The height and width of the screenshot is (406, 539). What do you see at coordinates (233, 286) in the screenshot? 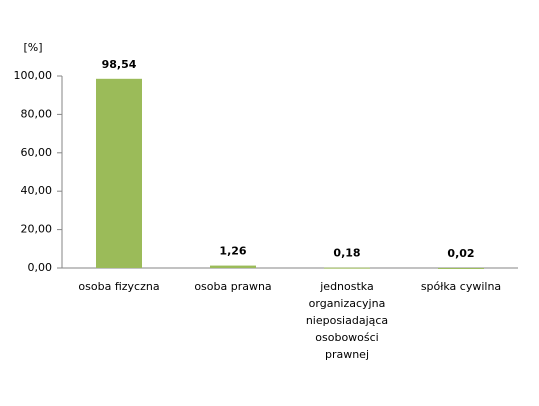
I see `x-tick-label: osoba prawna` at bounding box center [233, 286].